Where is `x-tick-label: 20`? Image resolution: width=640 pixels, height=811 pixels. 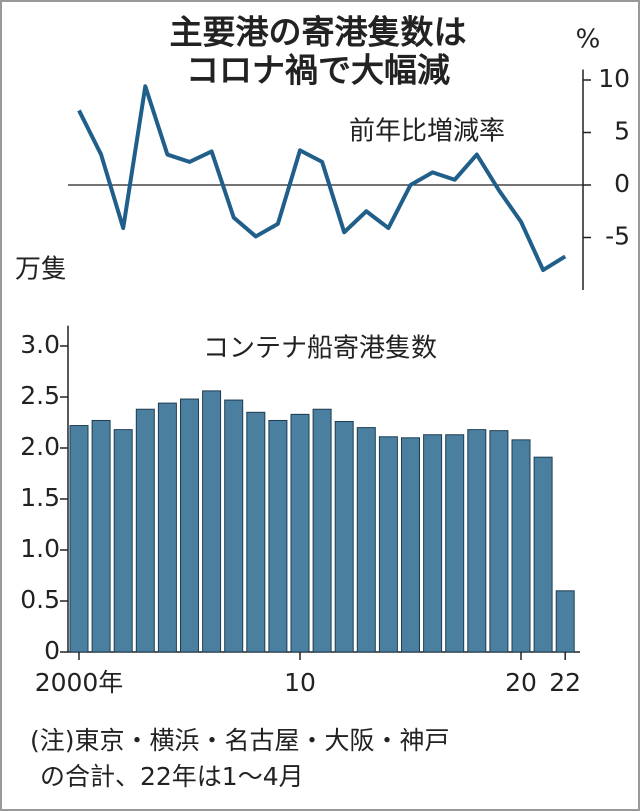
x-tick-label: 20 is located at coordinates (521, 682).